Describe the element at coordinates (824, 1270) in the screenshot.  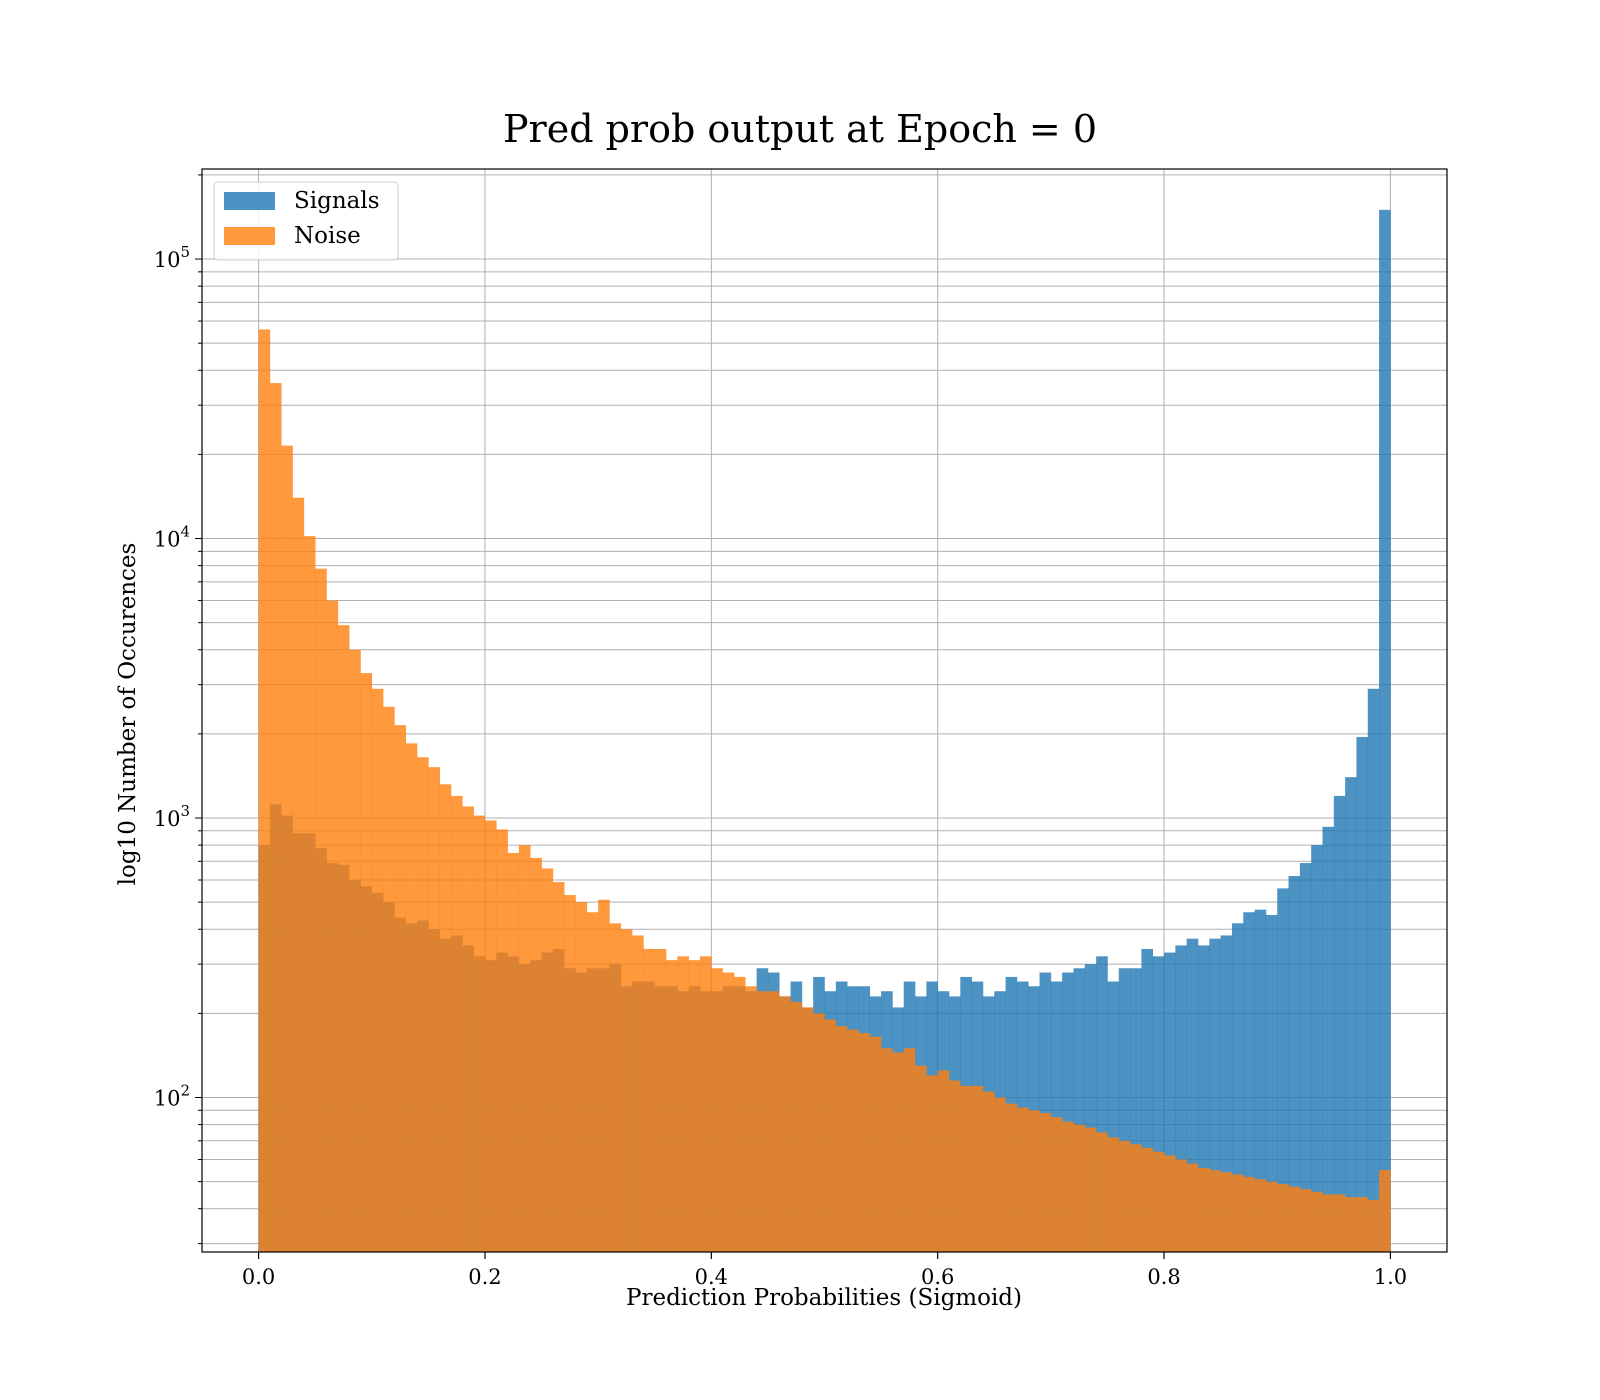
I see `x-axis-ticks: 0.0 0.2 0.4 0.6 0.8 1.0` at that location.